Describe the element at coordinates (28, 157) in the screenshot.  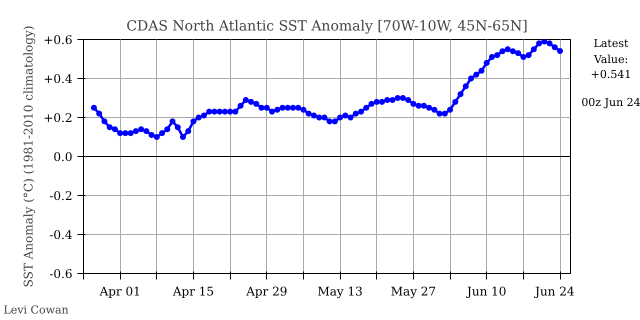
I see `y-axis-title: SST Anomaly (°C) (1981-2010 climatology)` at that location.